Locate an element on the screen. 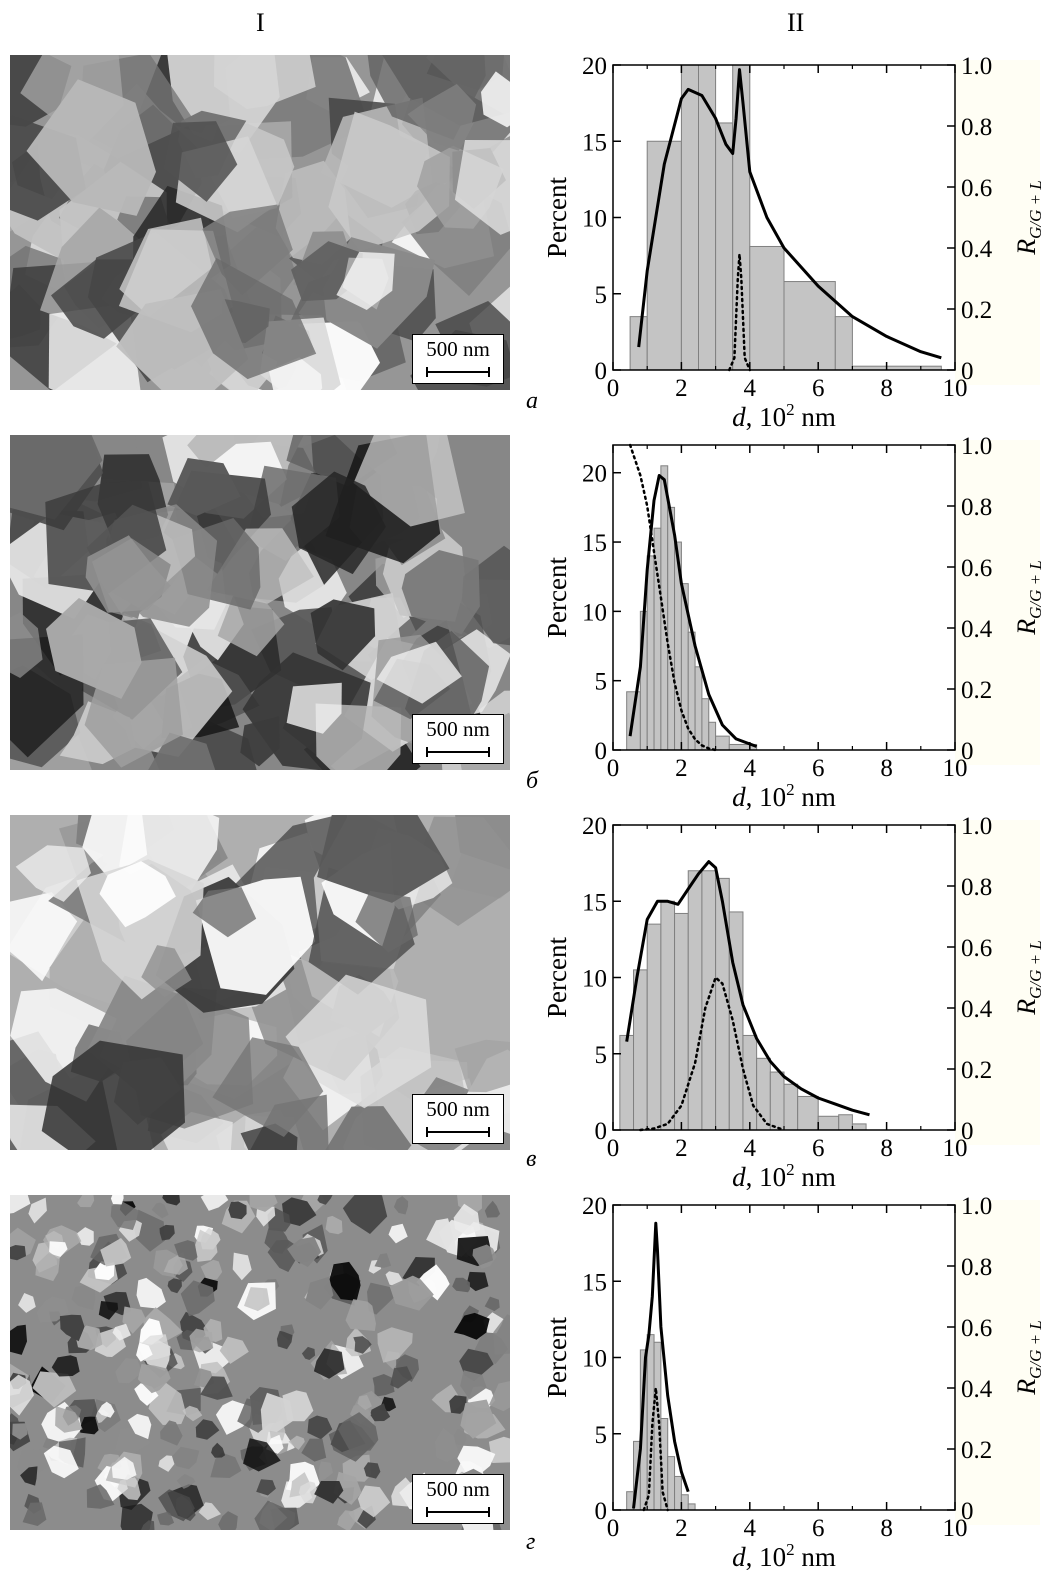  y2-tick-label: 0.8 is located at coordinates (976, 127).